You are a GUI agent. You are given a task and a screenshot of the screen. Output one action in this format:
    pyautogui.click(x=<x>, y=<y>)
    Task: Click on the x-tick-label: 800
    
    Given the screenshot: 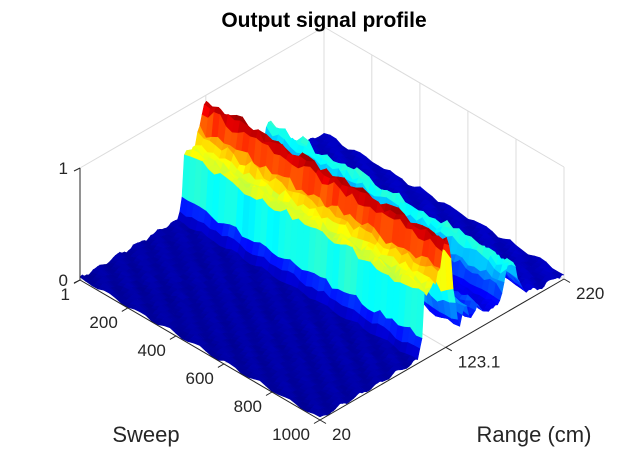 What is the action you would take?
    pyautogui.click(x=248, y=406)
    